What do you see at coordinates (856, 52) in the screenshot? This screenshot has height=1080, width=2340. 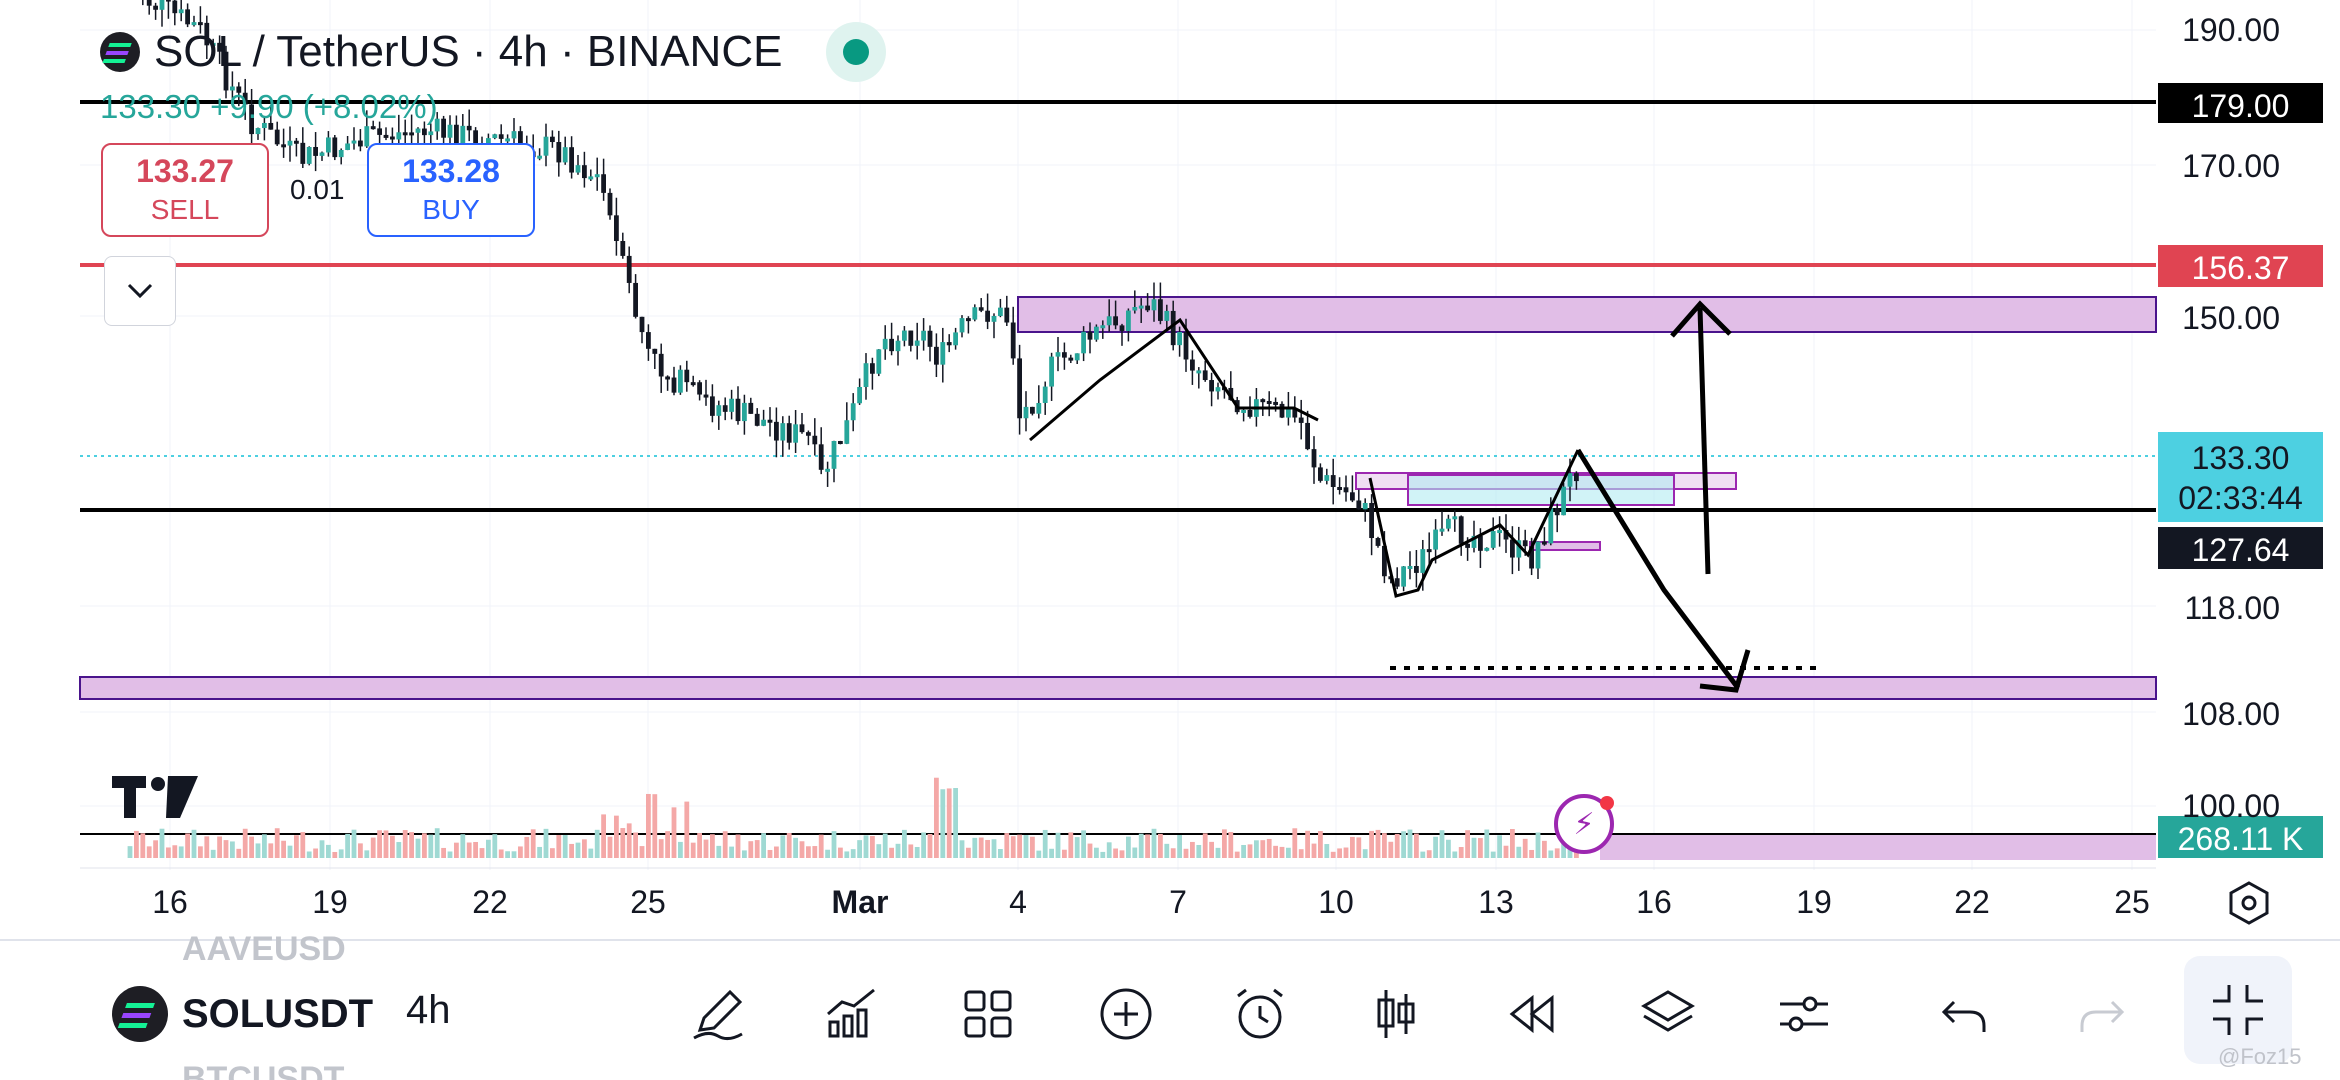 I see `market-status-icon` at bounding box center [856, 52].